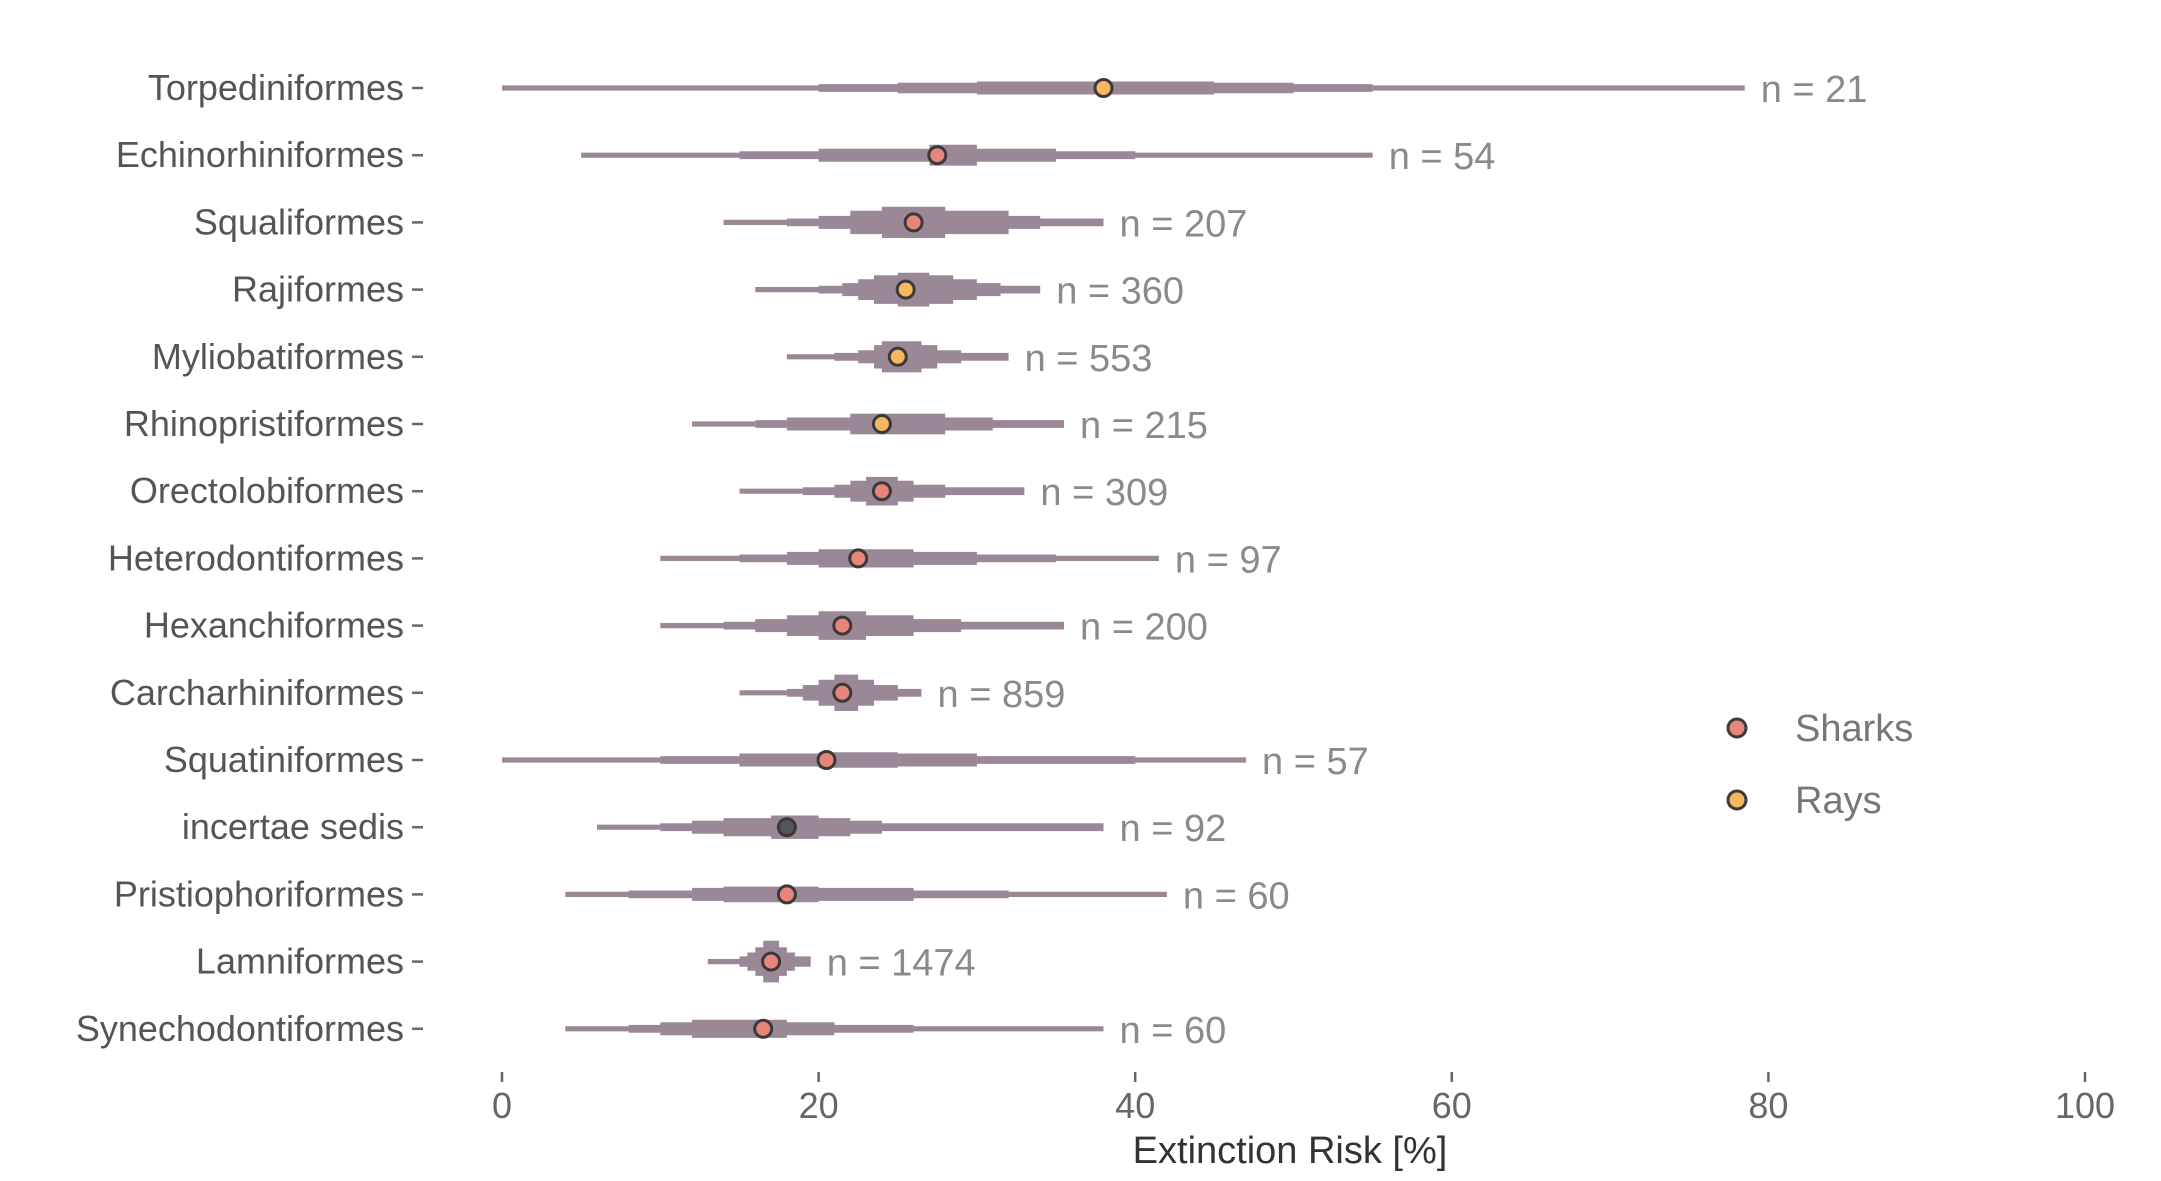 This screenshot has width=2161, height=1181. I want to click on x-tick-label: 60, so click(1452, 1105).